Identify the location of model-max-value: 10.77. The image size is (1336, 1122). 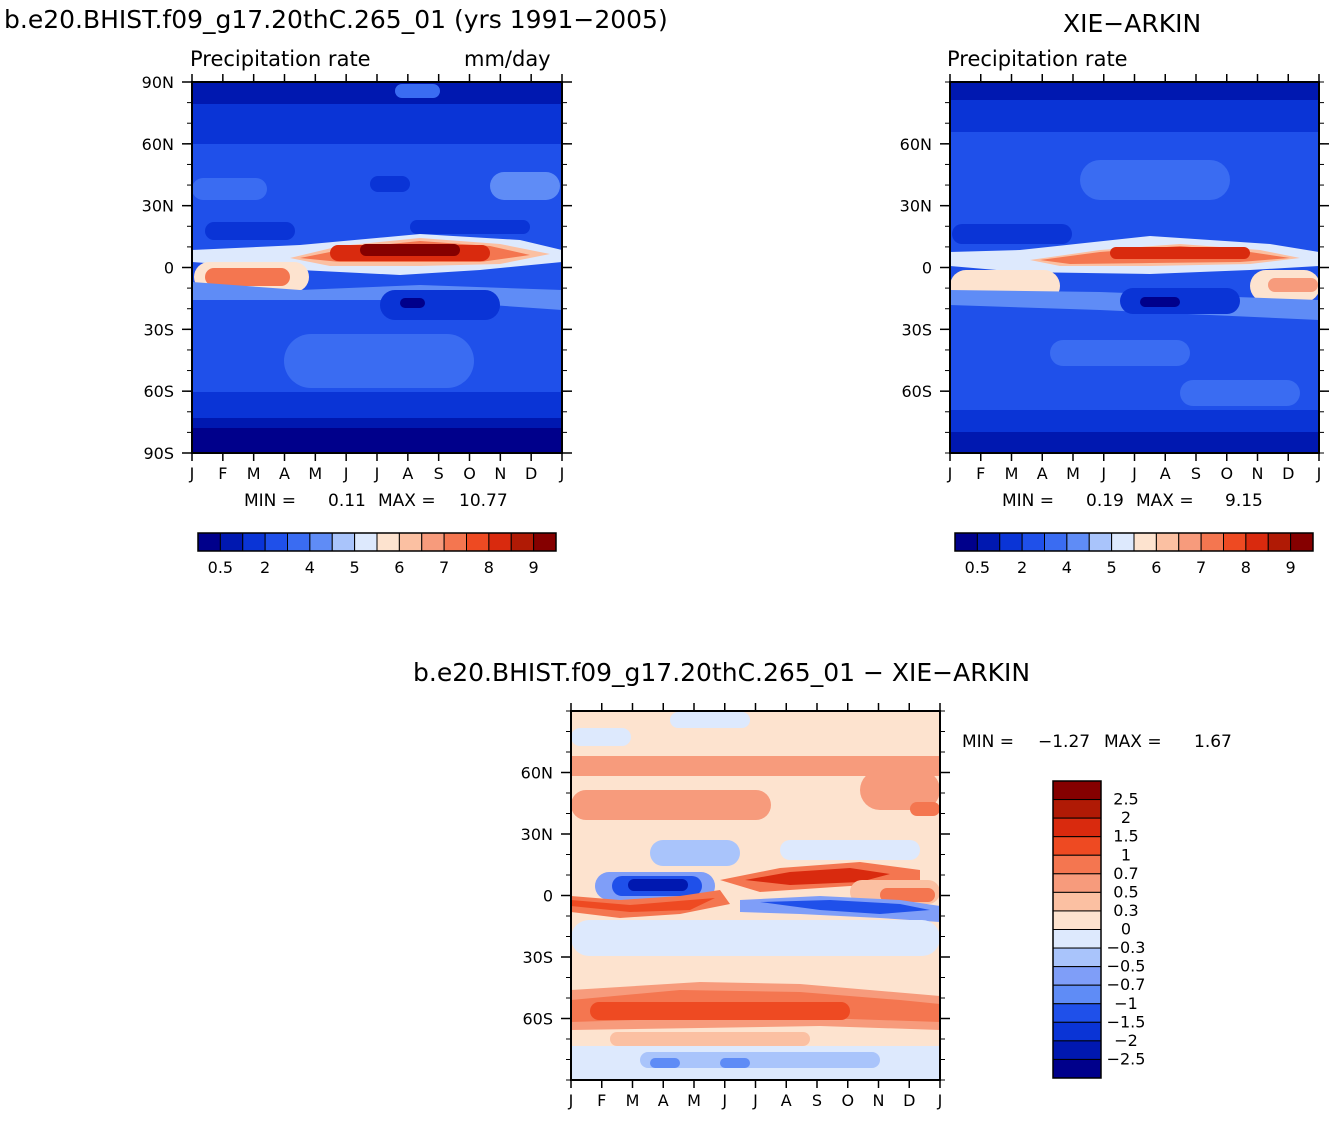
(483, 501).